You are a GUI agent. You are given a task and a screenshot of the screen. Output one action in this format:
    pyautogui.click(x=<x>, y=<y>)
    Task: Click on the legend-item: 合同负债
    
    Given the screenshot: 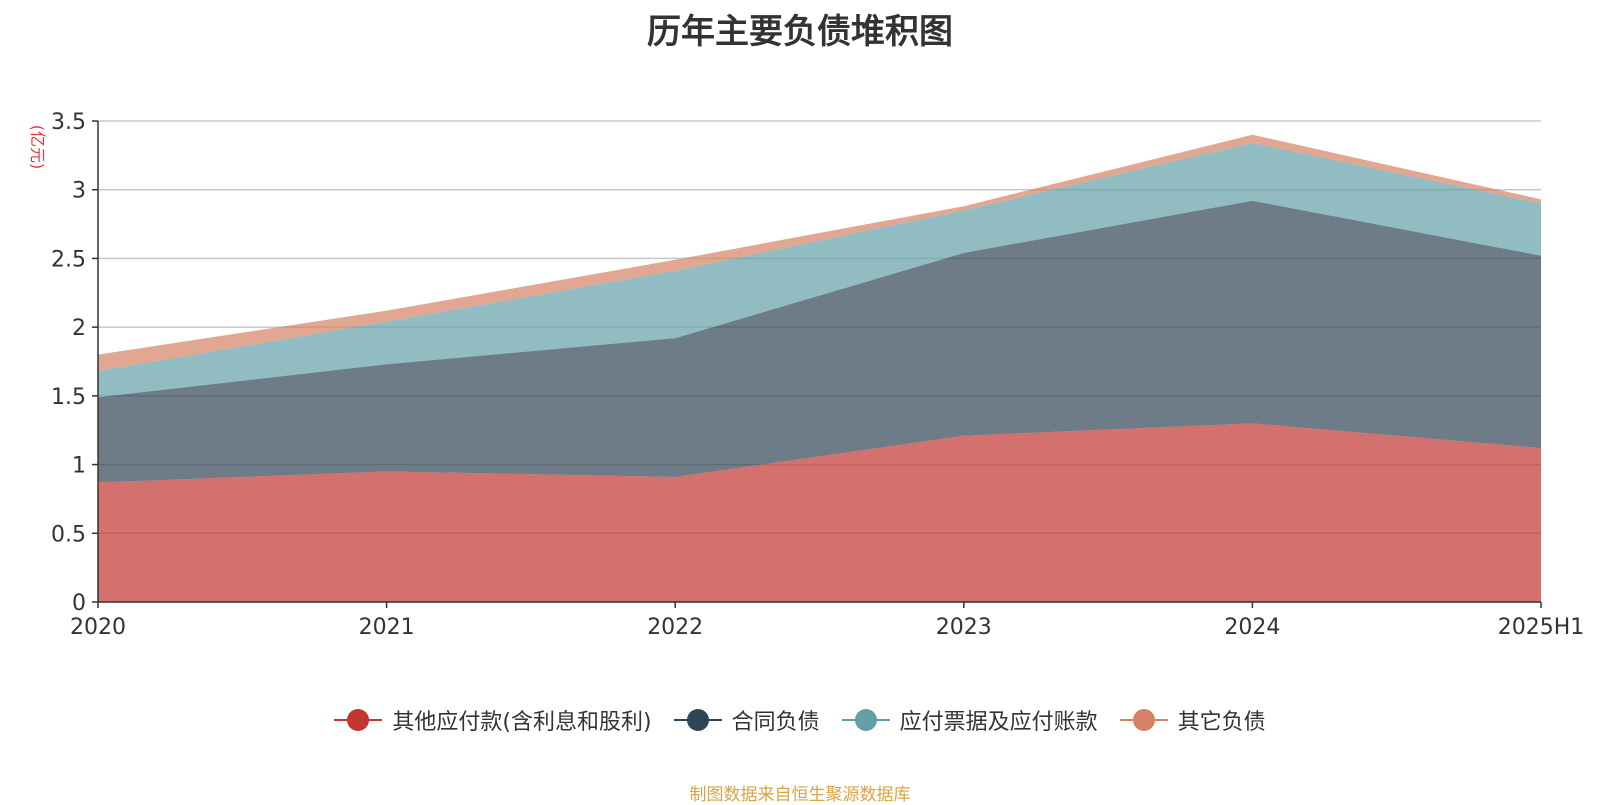 What is the action you would take?
    pyautogui.click(x=746, y=720)
    